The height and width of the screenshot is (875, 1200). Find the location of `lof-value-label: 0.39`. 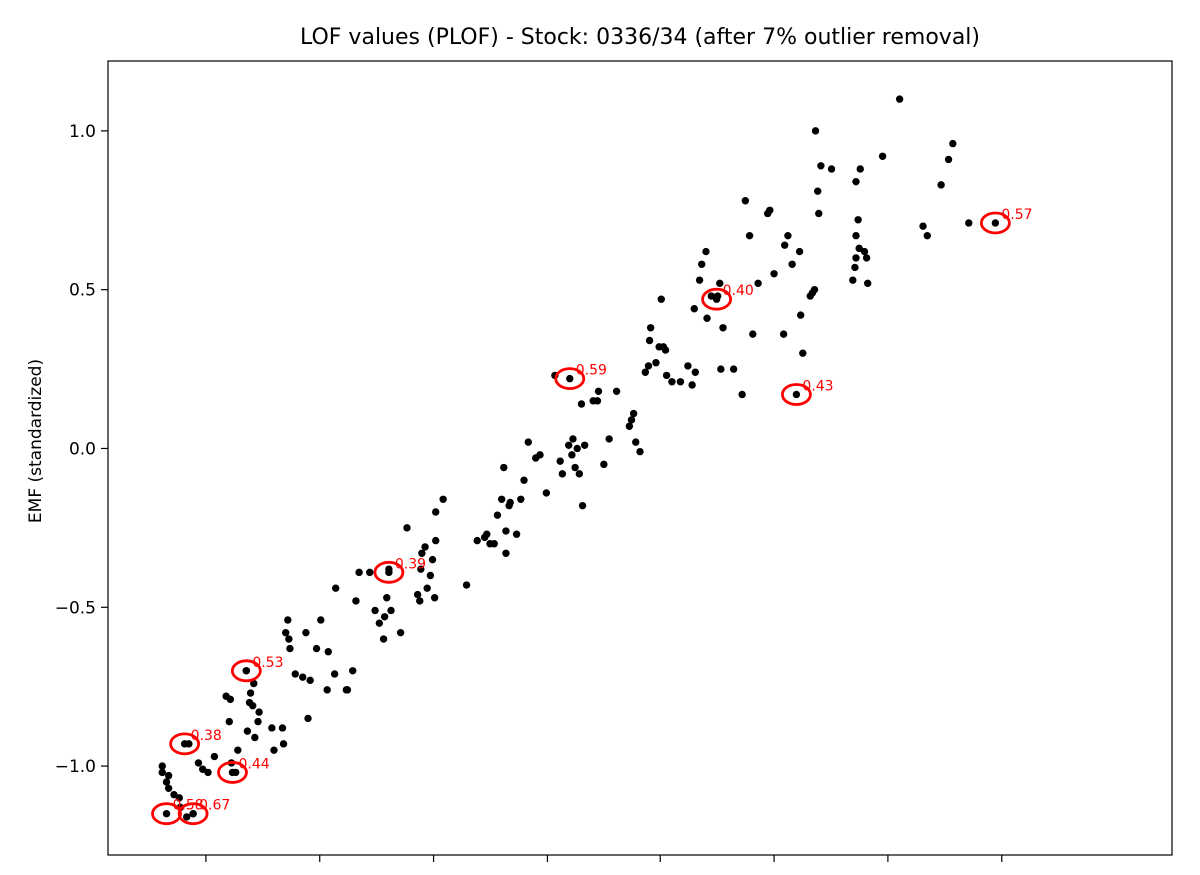

lof-value-label: 0.39 is located at coordinates (410, 564).